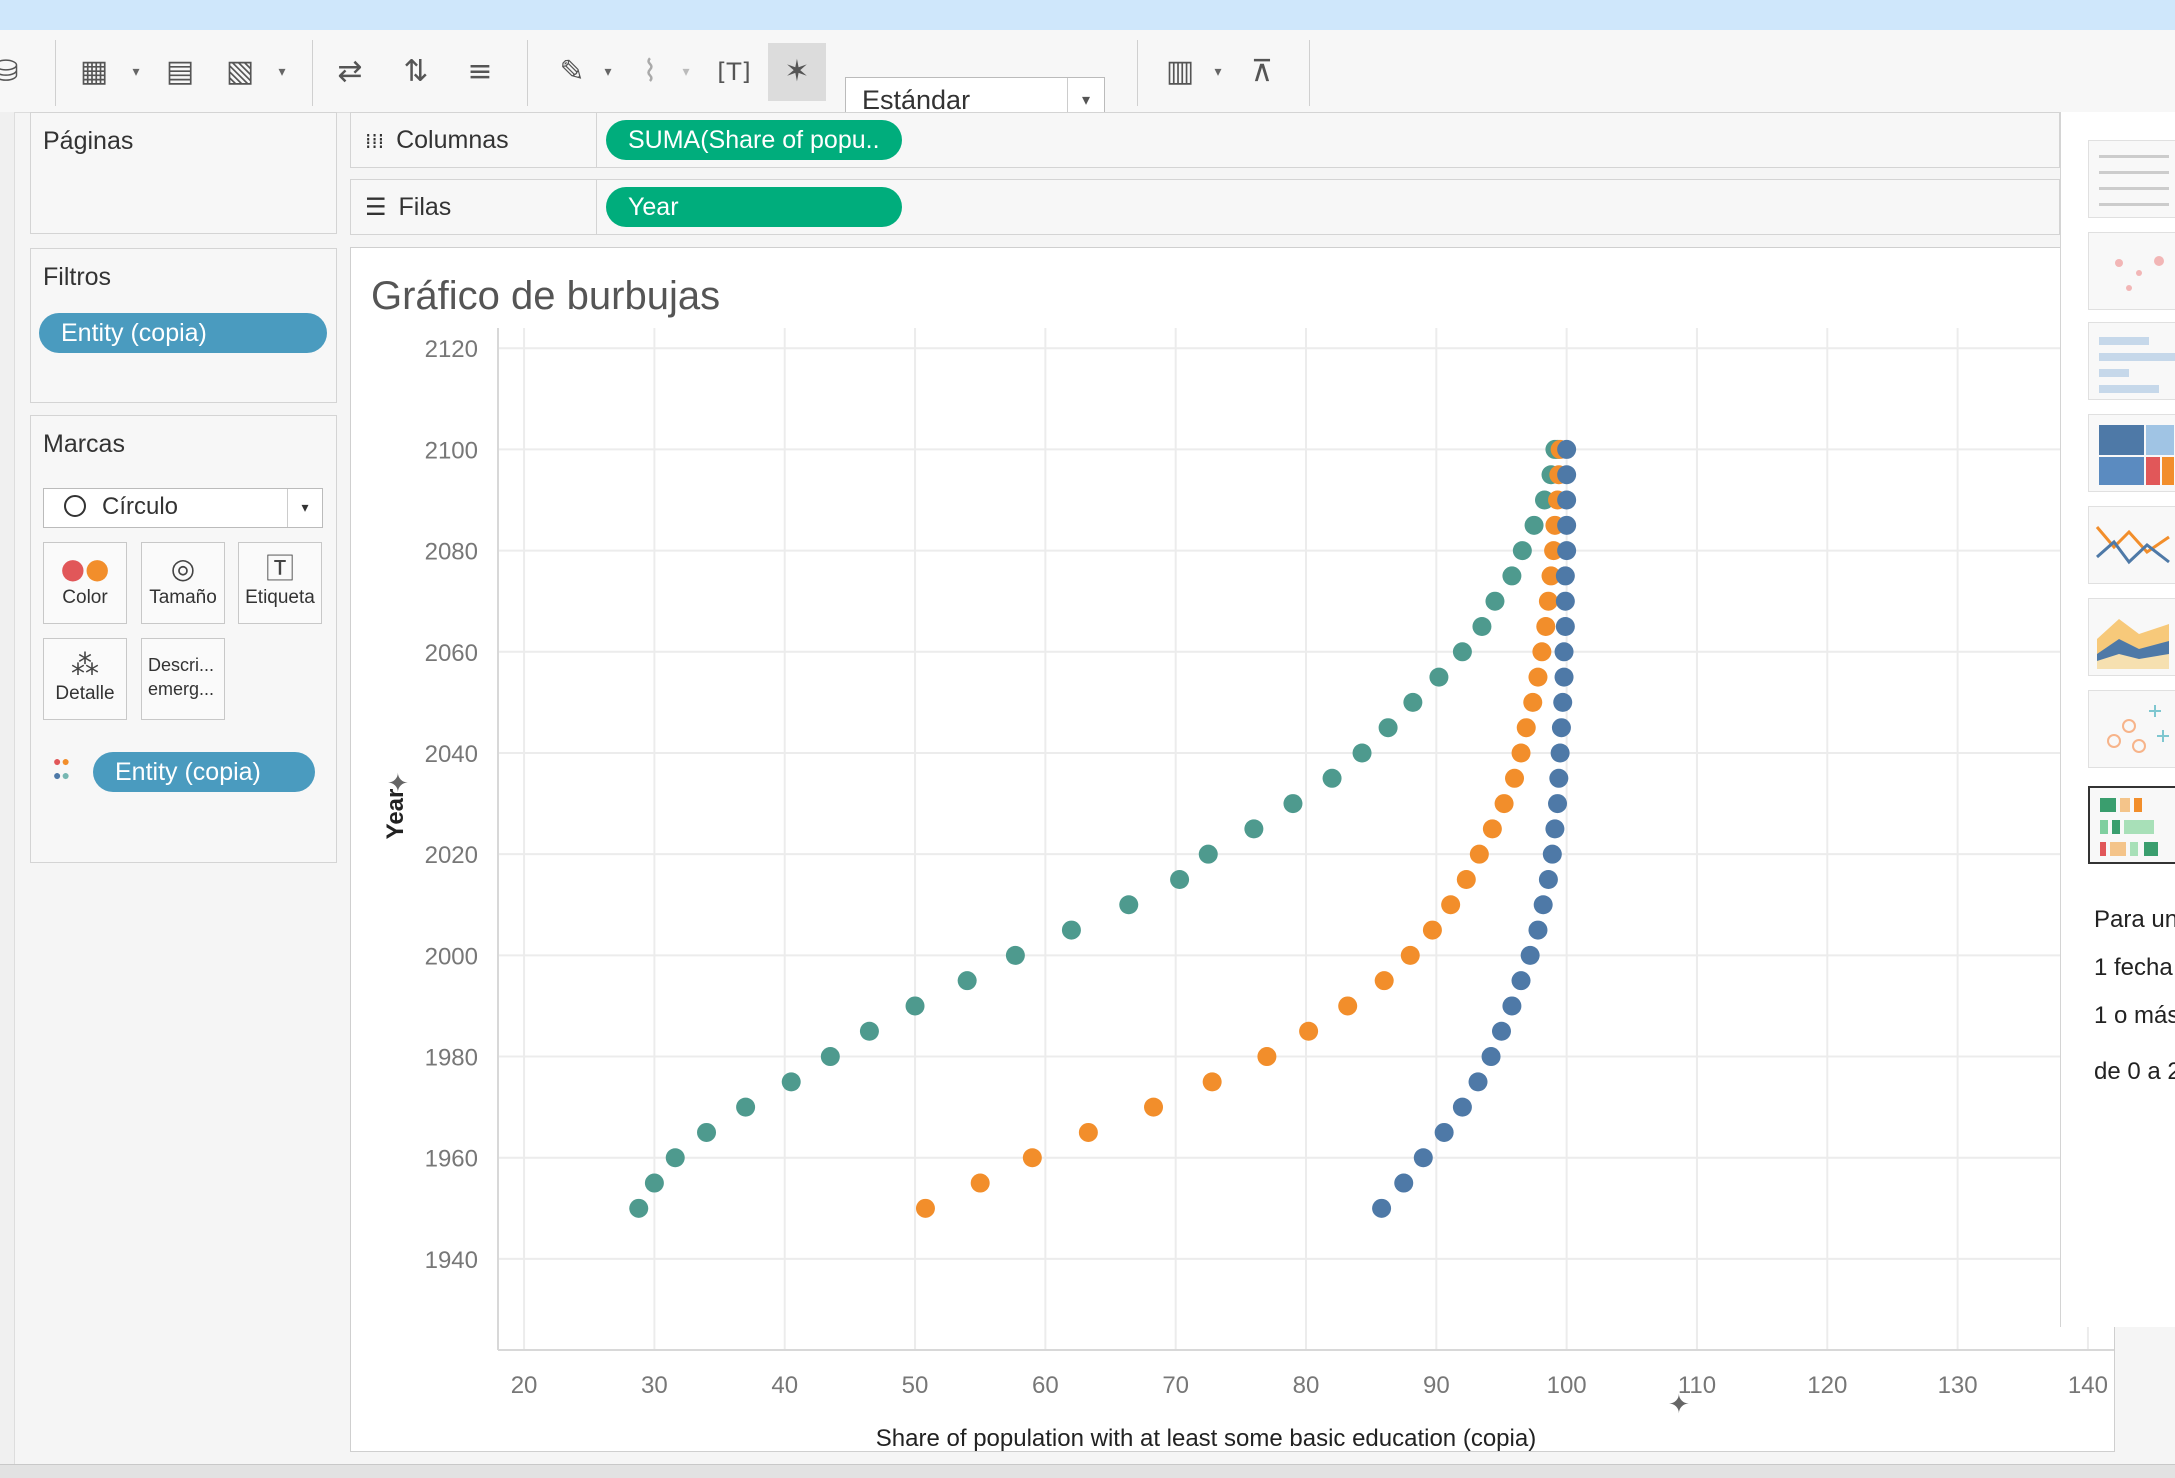 The width and height of the screenshot is (2175, 1478). What do you see at coordinates (650, 71) in the screenshot?
I see `paperclip-icon: ⌇` at bounding box center [650, 71].